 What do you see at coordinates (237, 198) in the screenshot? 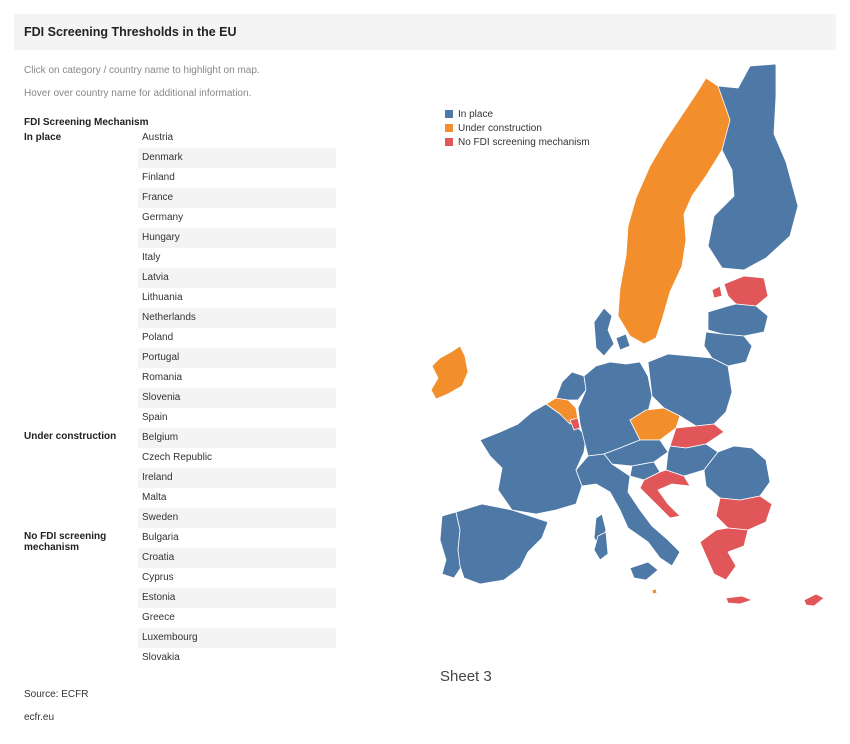
I see `country-row-france: France` at bounding box center [237, 198].